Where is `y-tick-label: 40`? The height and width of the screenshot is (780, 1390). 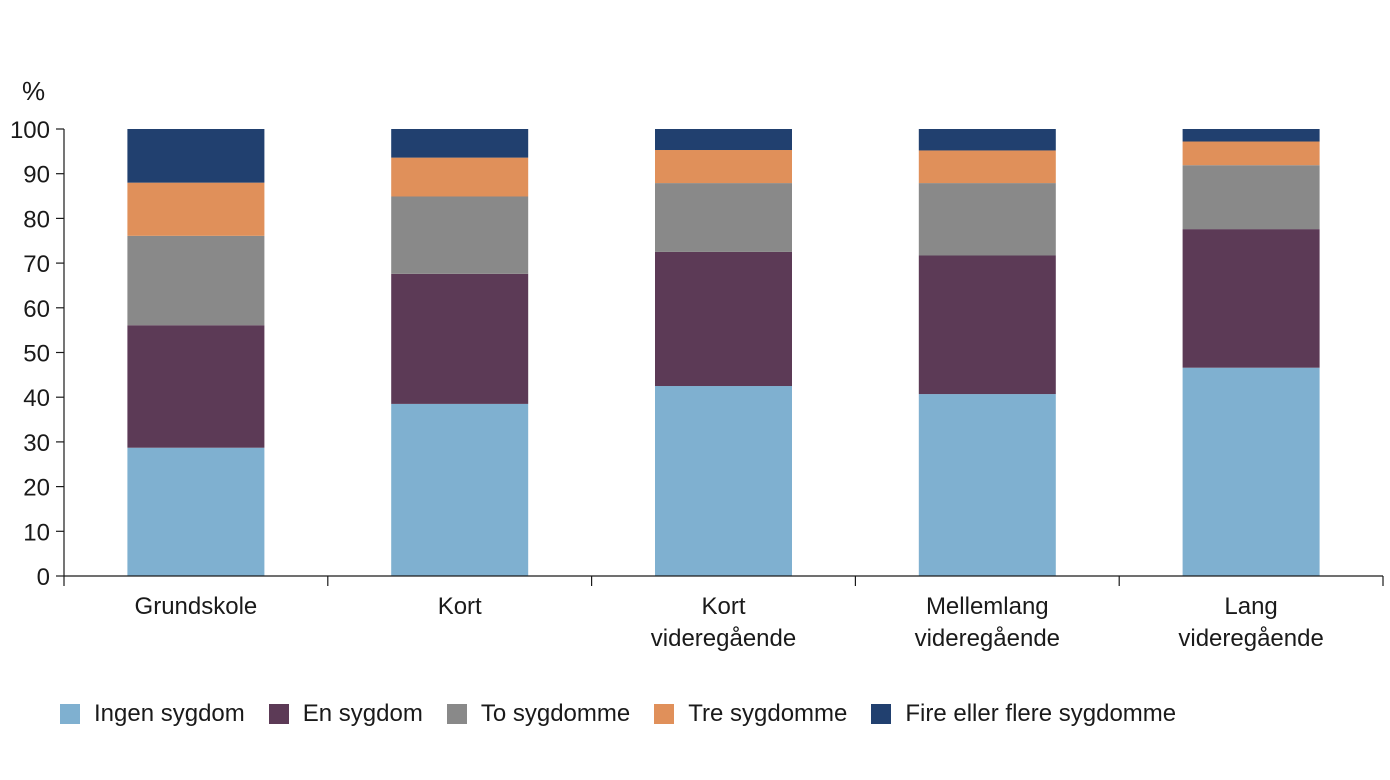
y-tick-label: 40 is located at coordinates (36, 398).